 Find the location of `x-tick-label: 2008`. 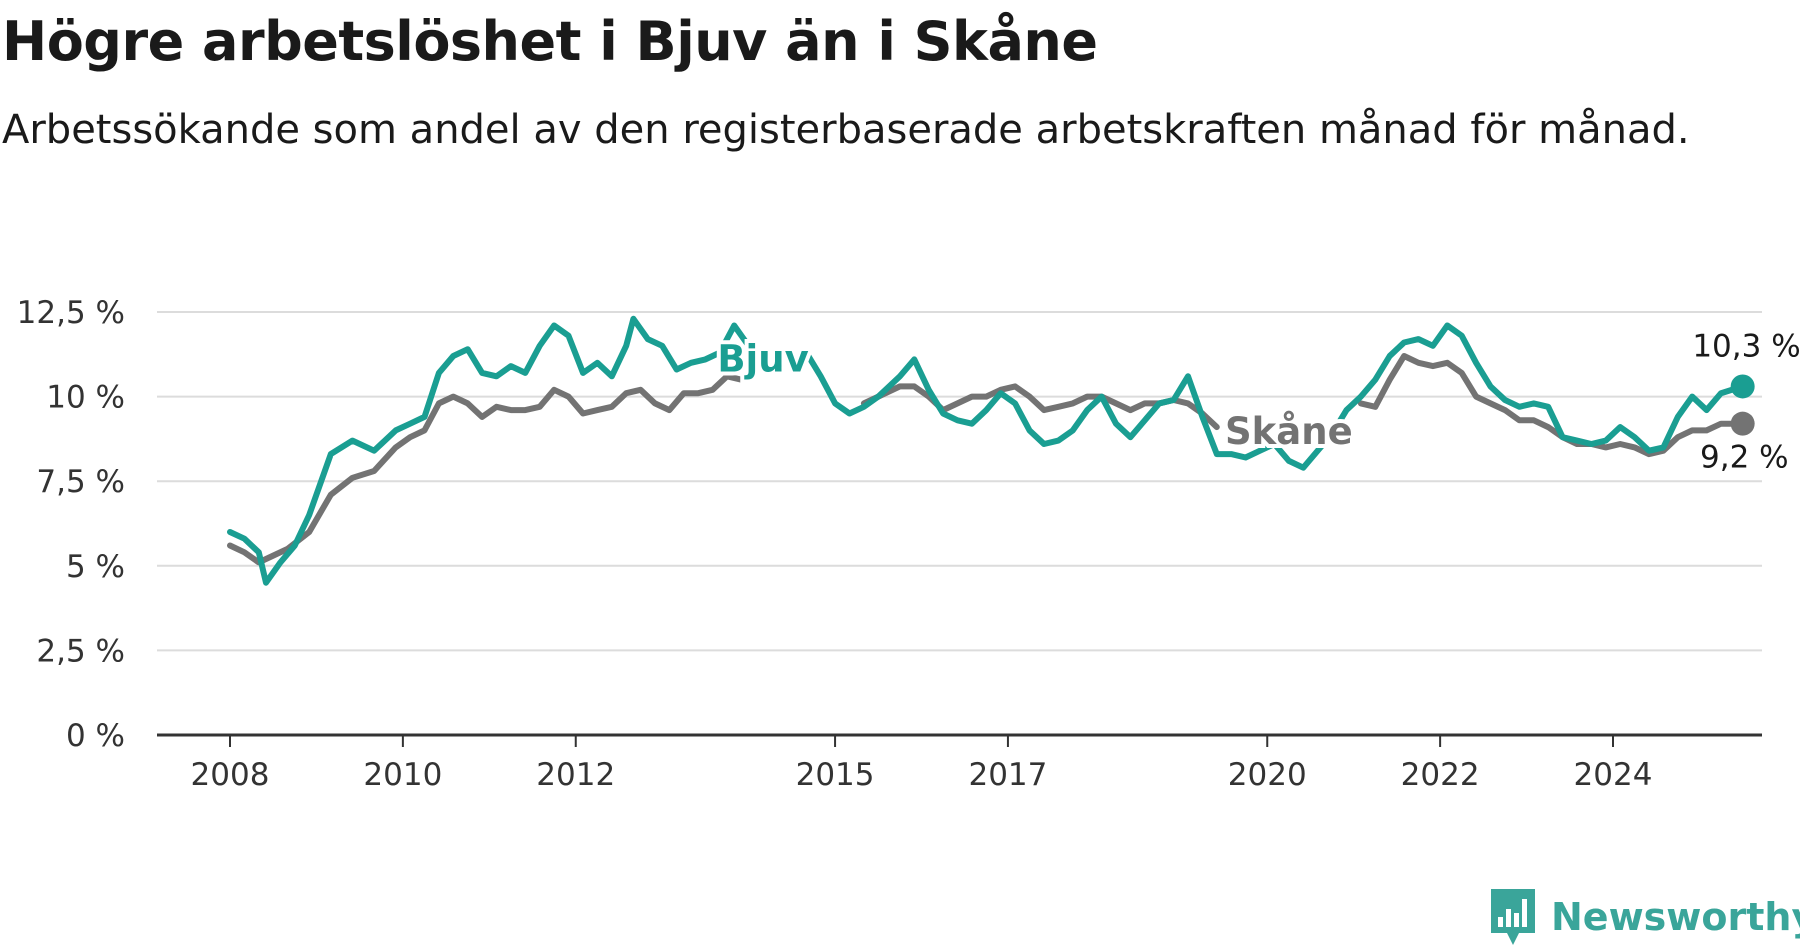

x-tick-label: 2008 is located at coordinates (230, 775).